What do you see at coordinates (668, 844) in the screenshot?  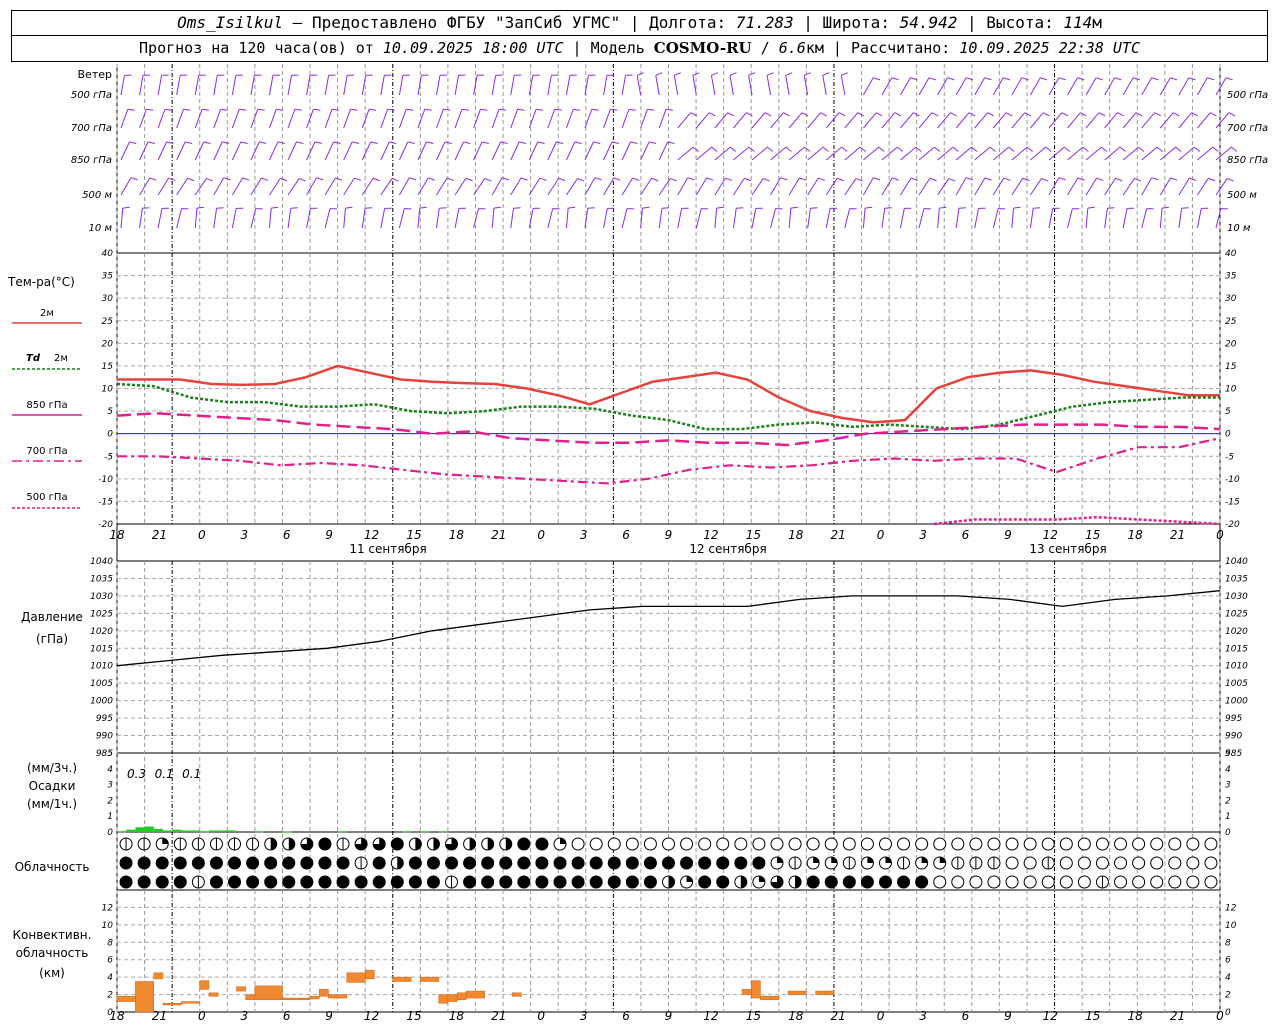 I see `cloud-r0-30-ring` at bounding box center [668, 844].